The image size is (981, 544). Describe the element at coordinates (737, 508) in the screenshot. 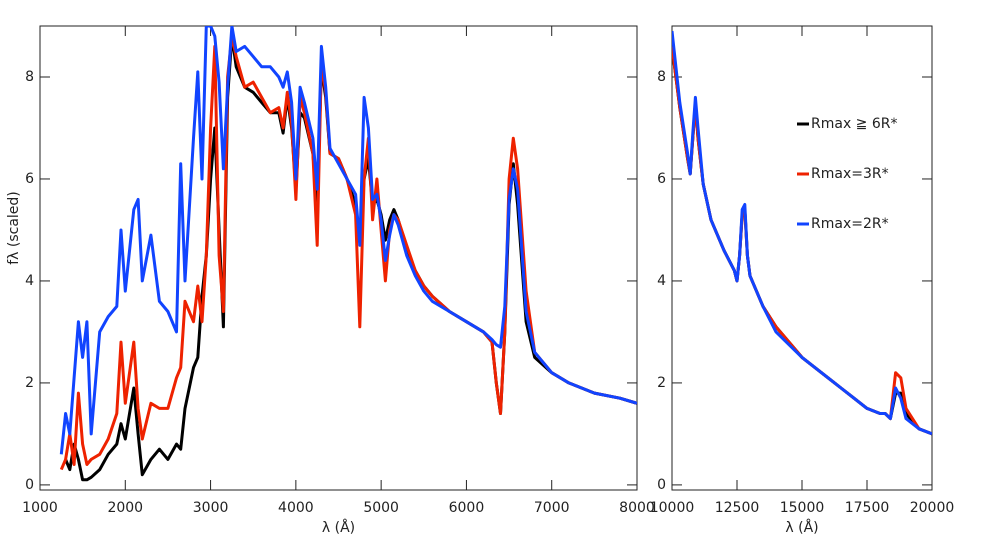

I see `x-tick-label: 12500` at that location.